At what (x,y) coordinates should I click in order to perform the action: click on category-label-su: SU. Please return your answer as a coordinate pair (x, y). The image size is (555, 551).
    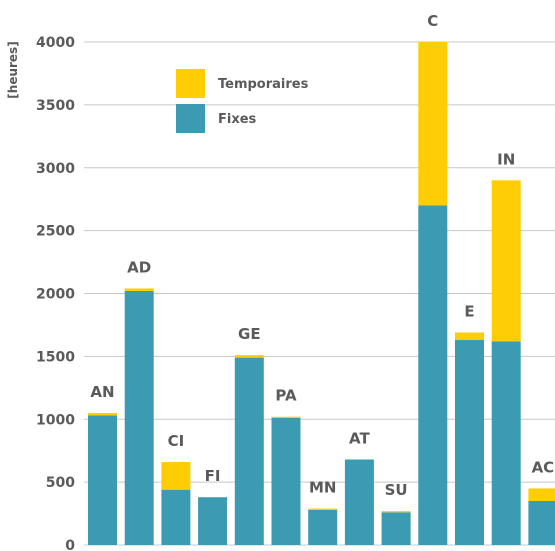
    Looking at the image, I should click on (396, 490).